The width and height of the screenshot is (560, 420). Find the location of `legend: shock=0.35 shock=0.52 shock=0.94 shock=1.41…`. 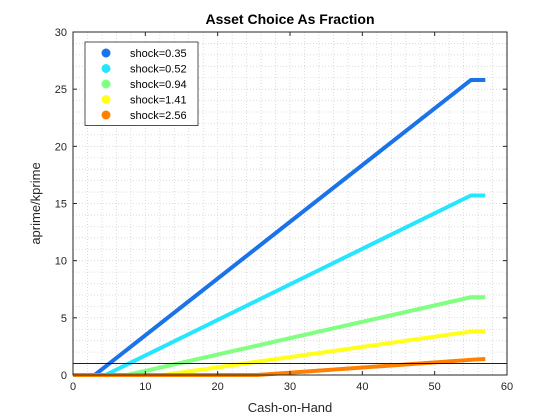

legend: shock=0.35 shock=0.52 shock=0.94 shock=1.41… is located at coordinates (141, 83).